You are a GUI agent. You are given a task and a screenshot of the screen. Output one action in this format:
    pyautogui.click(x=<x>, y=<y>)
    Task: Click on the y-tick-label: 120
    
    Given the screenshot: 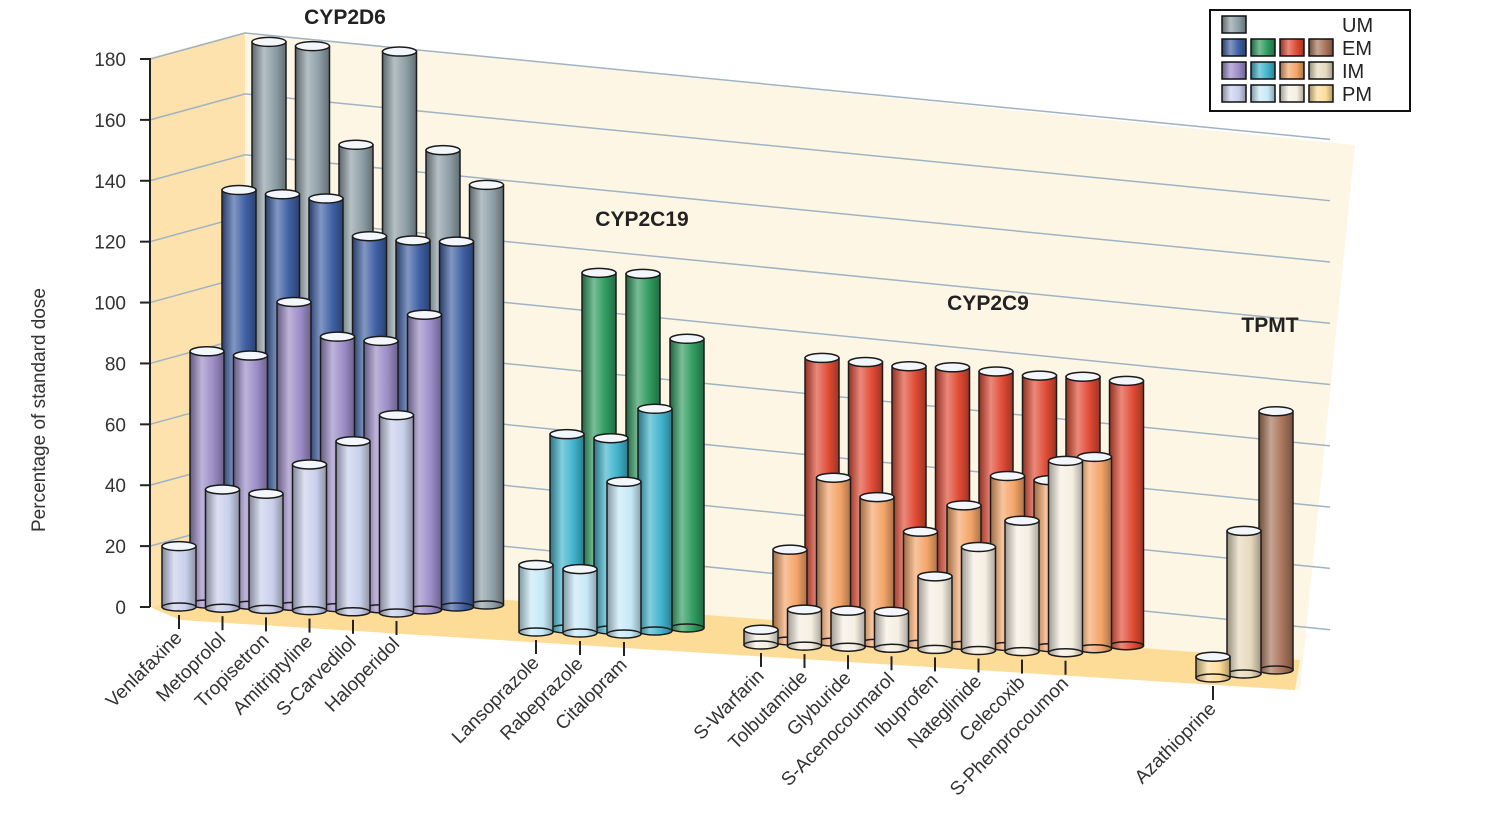 What is the action you would take?
    pyautogui.click(x=110, y=243)
    